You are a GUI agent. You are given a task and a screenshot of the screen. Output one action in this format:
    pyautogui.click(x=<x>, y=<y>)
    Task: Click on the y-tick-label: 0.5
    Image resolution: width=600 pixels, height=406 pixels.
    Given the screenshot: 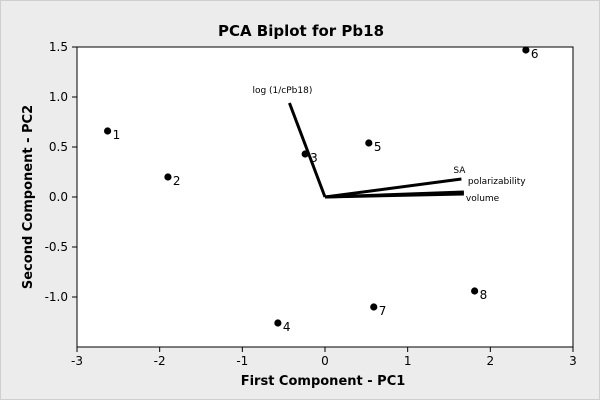 What is the action you would take?
    pyautogui.click(x=58, y=147)
    